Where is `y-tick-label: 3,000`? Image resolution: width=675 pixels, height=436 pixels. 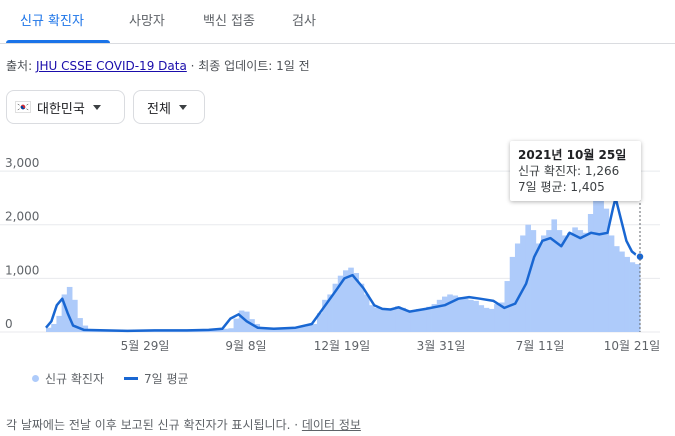 y-tick-label: 3,000 is located at coordinates (22, 163).